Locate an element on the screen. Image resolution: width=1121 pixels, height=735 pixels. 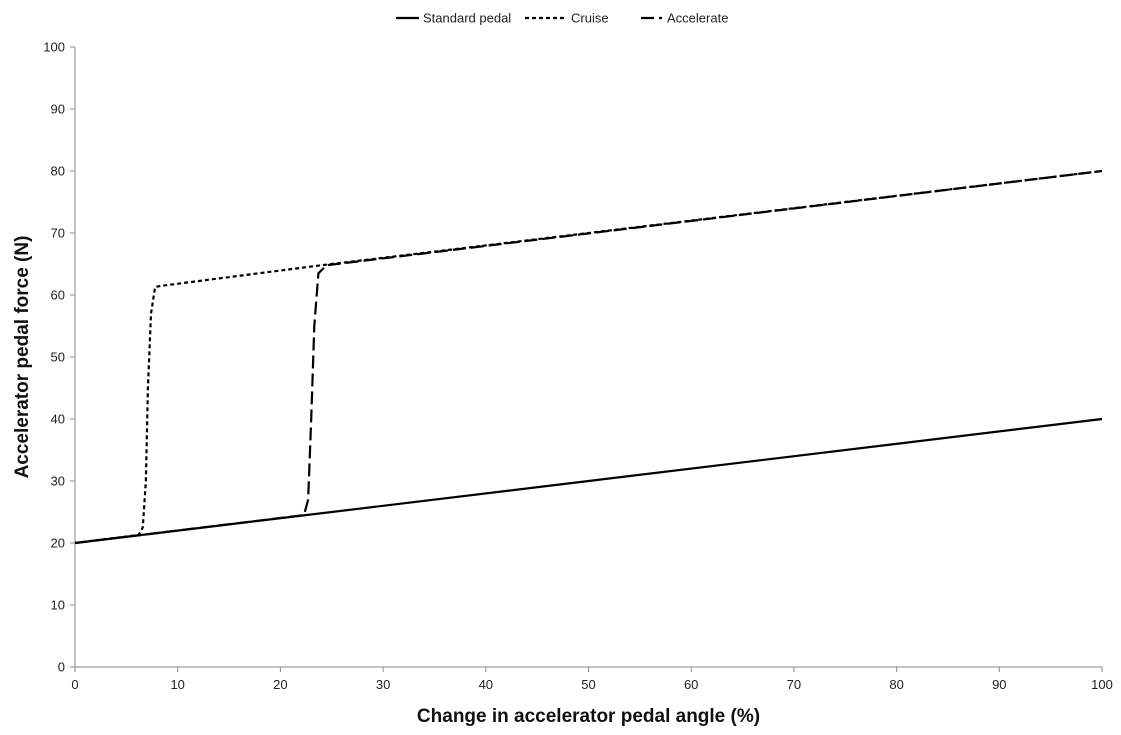
x-tick-label: 80 is located at coordinates (896, 684).